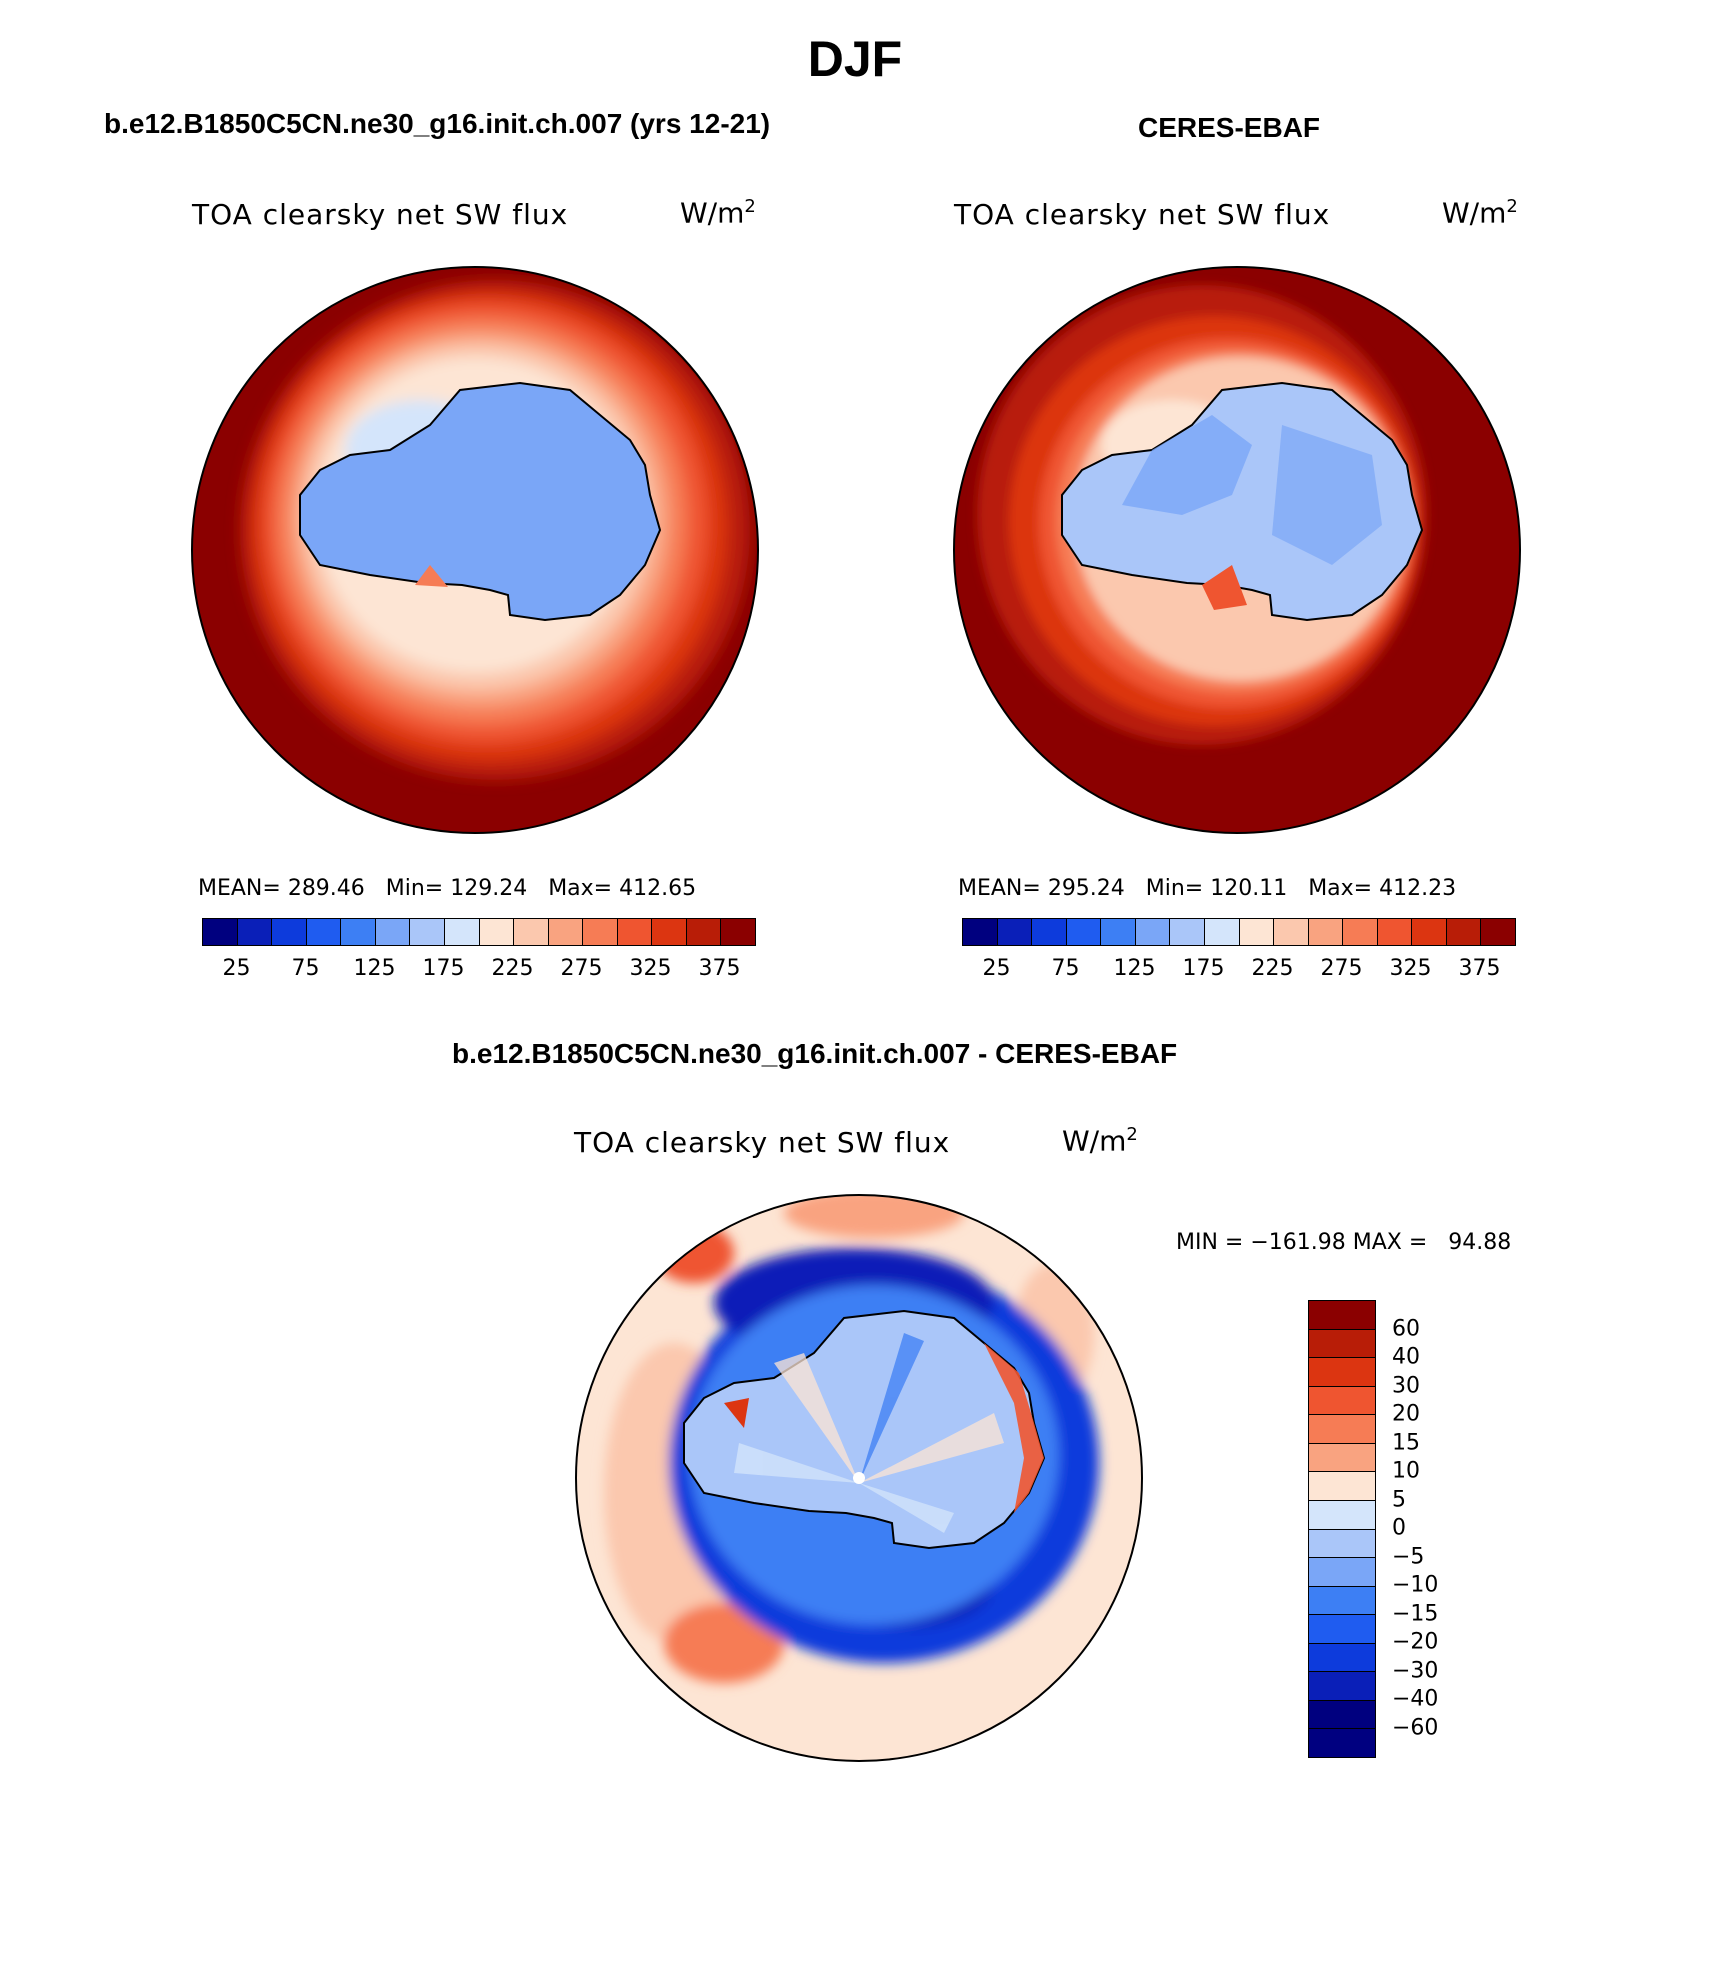 The height and width of the screenshot is (1972, 1710). I want to click on right-colorbar, so click(1239, 932).